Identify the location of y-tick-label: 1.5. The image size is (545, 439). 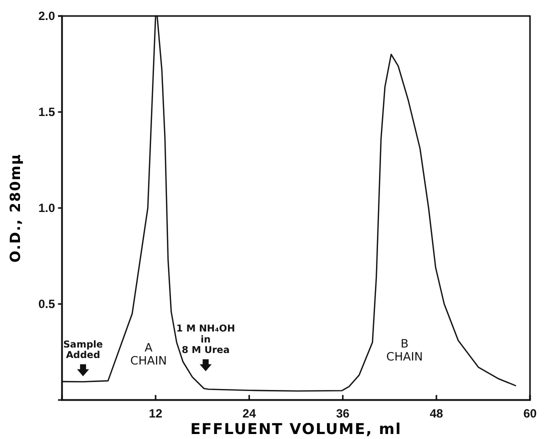
(47, 111).